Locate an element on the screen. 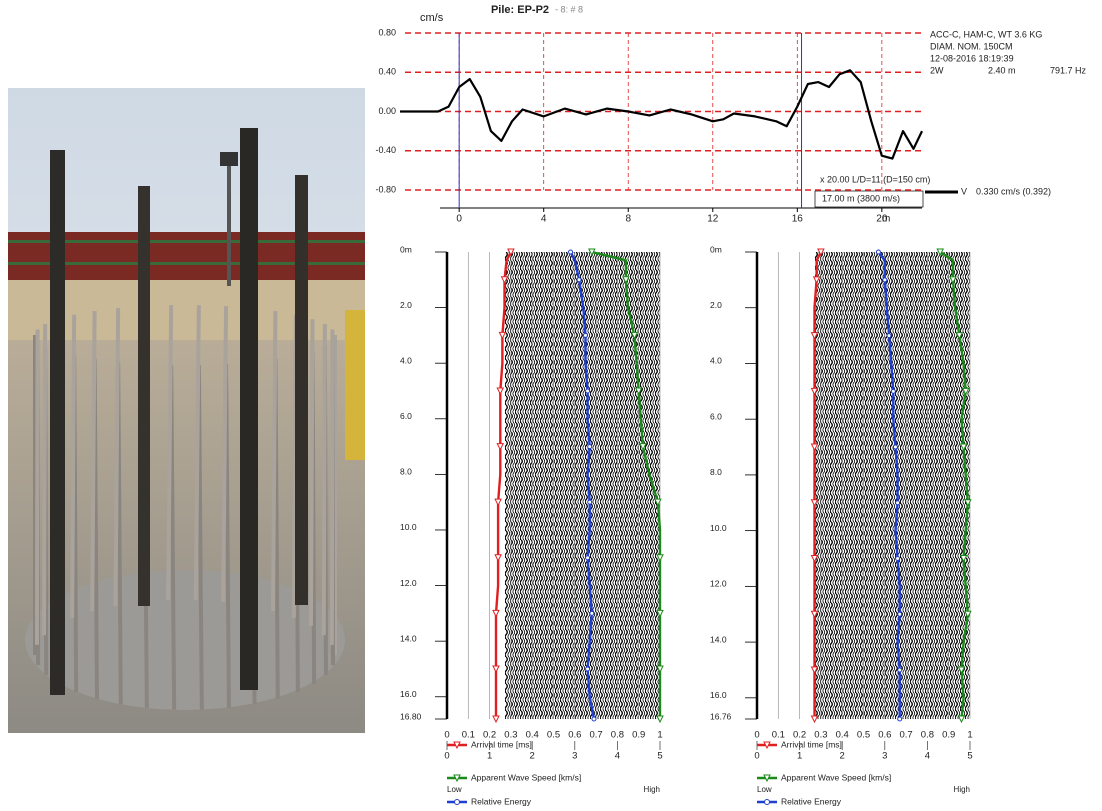 The image size is (1102, 811). y-tick-label: 10.0 is located at coordinates (408, 527).